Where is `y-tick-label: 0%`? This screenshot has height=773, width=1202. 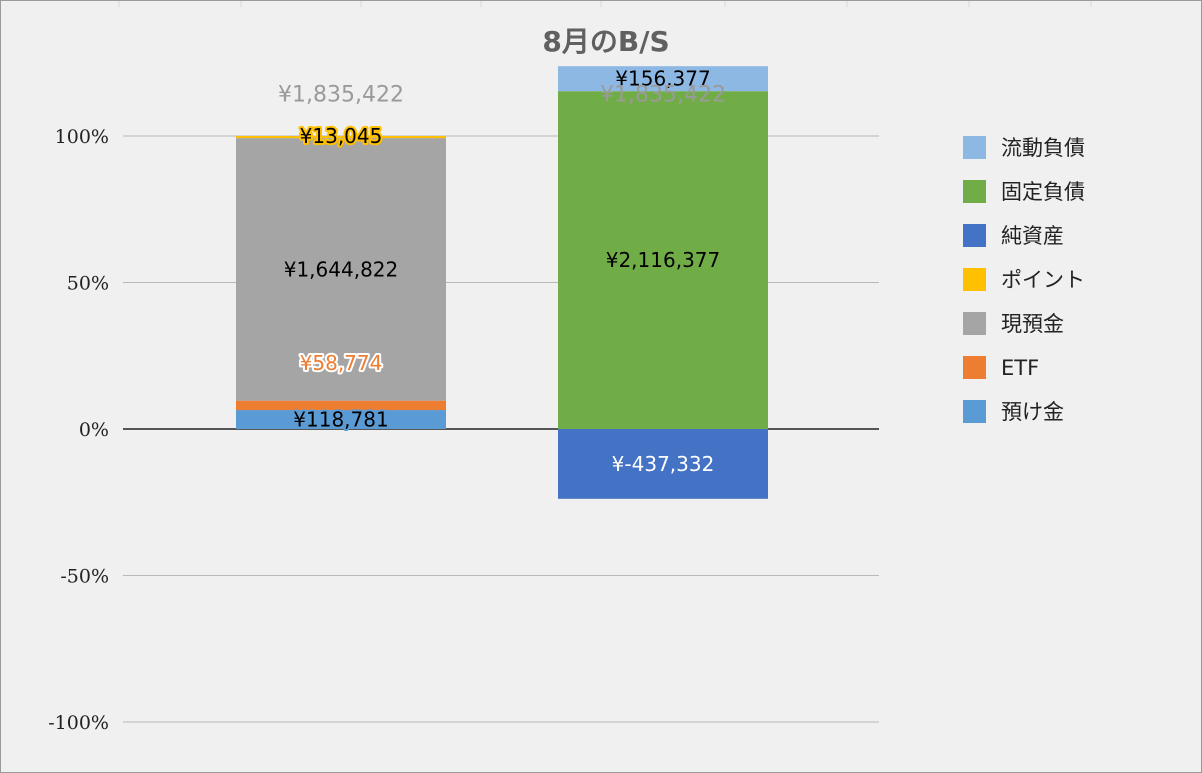 y-tick-label: 0% is located at coordinates (94, 430).